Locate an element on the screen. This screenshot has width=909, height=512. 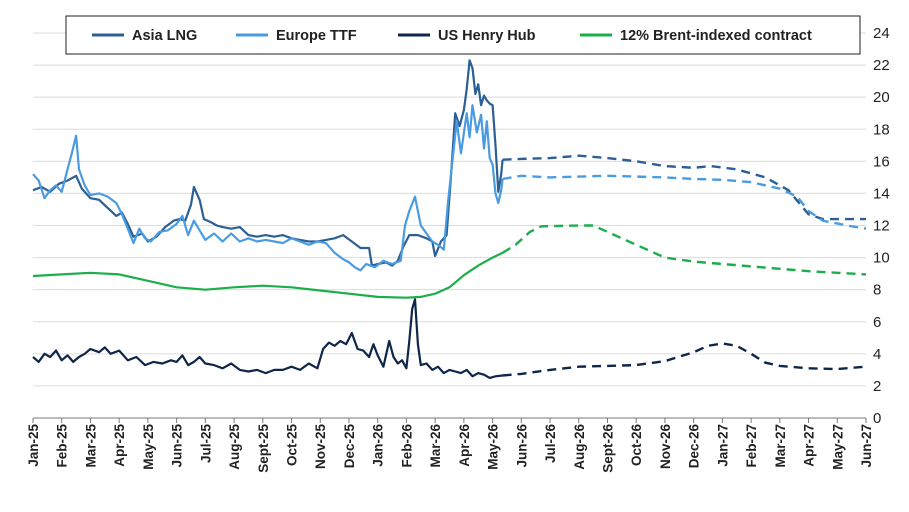
x-tick-label: May-25 is located at coordinates (148, 447).